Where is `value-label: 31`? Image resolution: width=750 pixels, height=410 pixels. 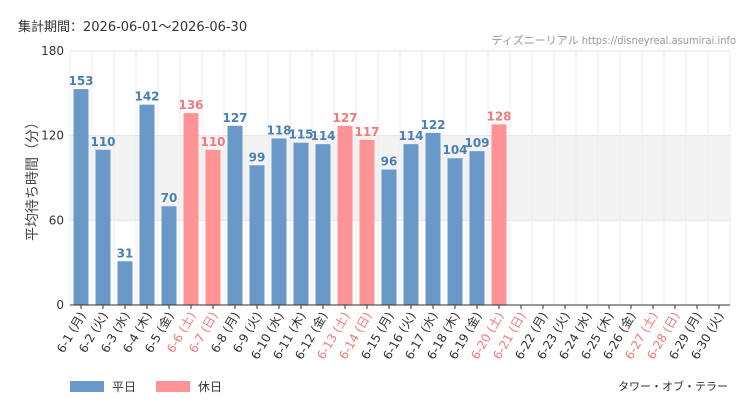 value-label: 31 is located at coordinates (125, 253).